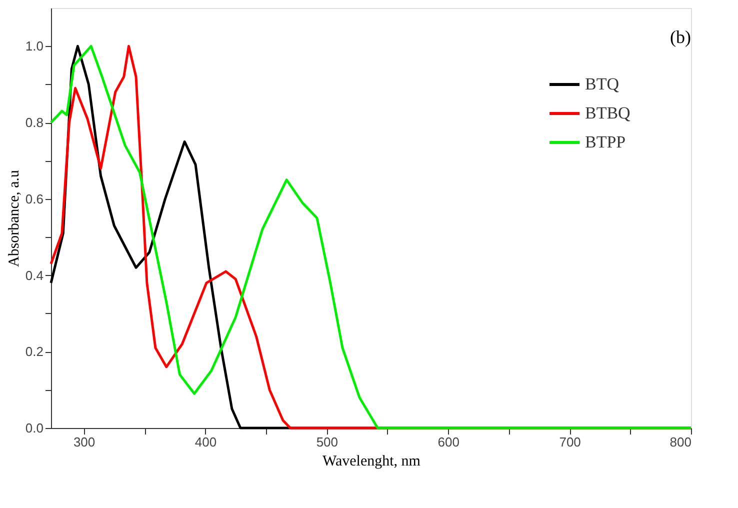 This screenshot has width=738, height=508. What do you see at coordinates (34, 46) in the screenshot?
I see `y-tick-label: 1.0` at bounding box center [34, 46].